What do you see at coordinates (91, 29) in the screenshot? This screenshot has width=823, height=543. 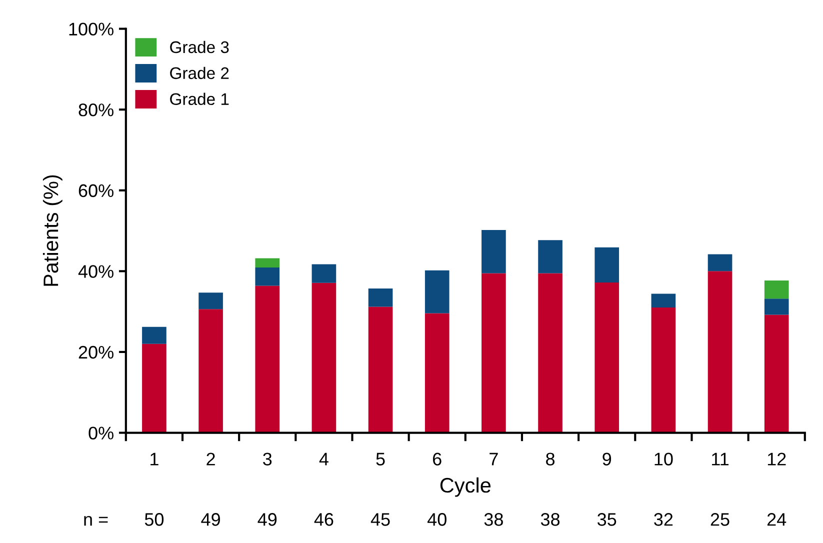 I see `y-tick-label: 100%` at bounding box center [91, 29].